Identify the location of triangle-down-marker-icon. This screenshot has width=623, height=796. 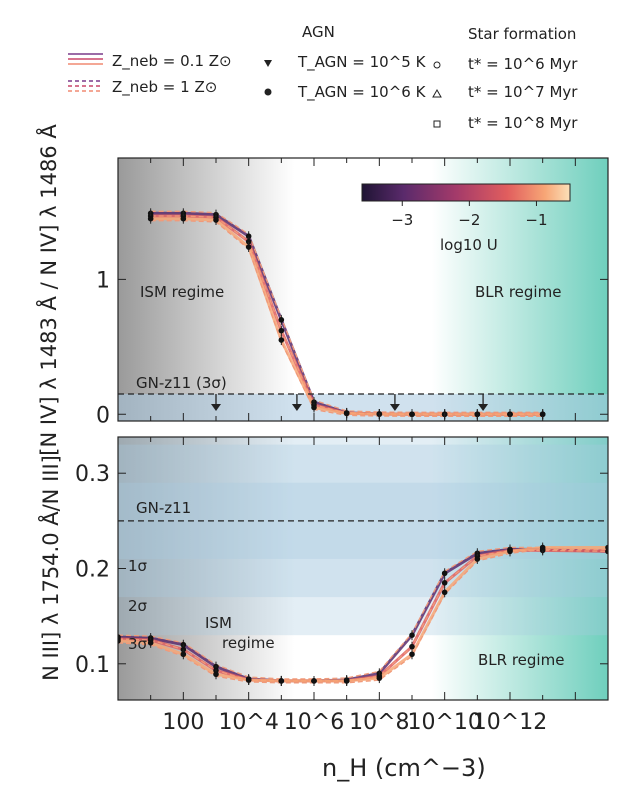
(268, 63).